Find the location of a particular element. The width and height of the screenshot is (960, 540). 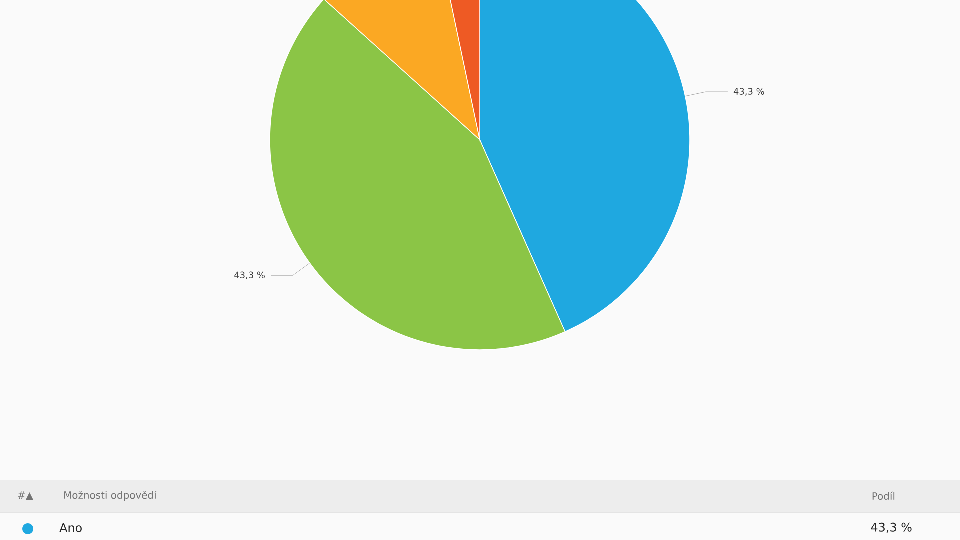

text: Možnosti odpovědí is located at coordinates (111, 496).